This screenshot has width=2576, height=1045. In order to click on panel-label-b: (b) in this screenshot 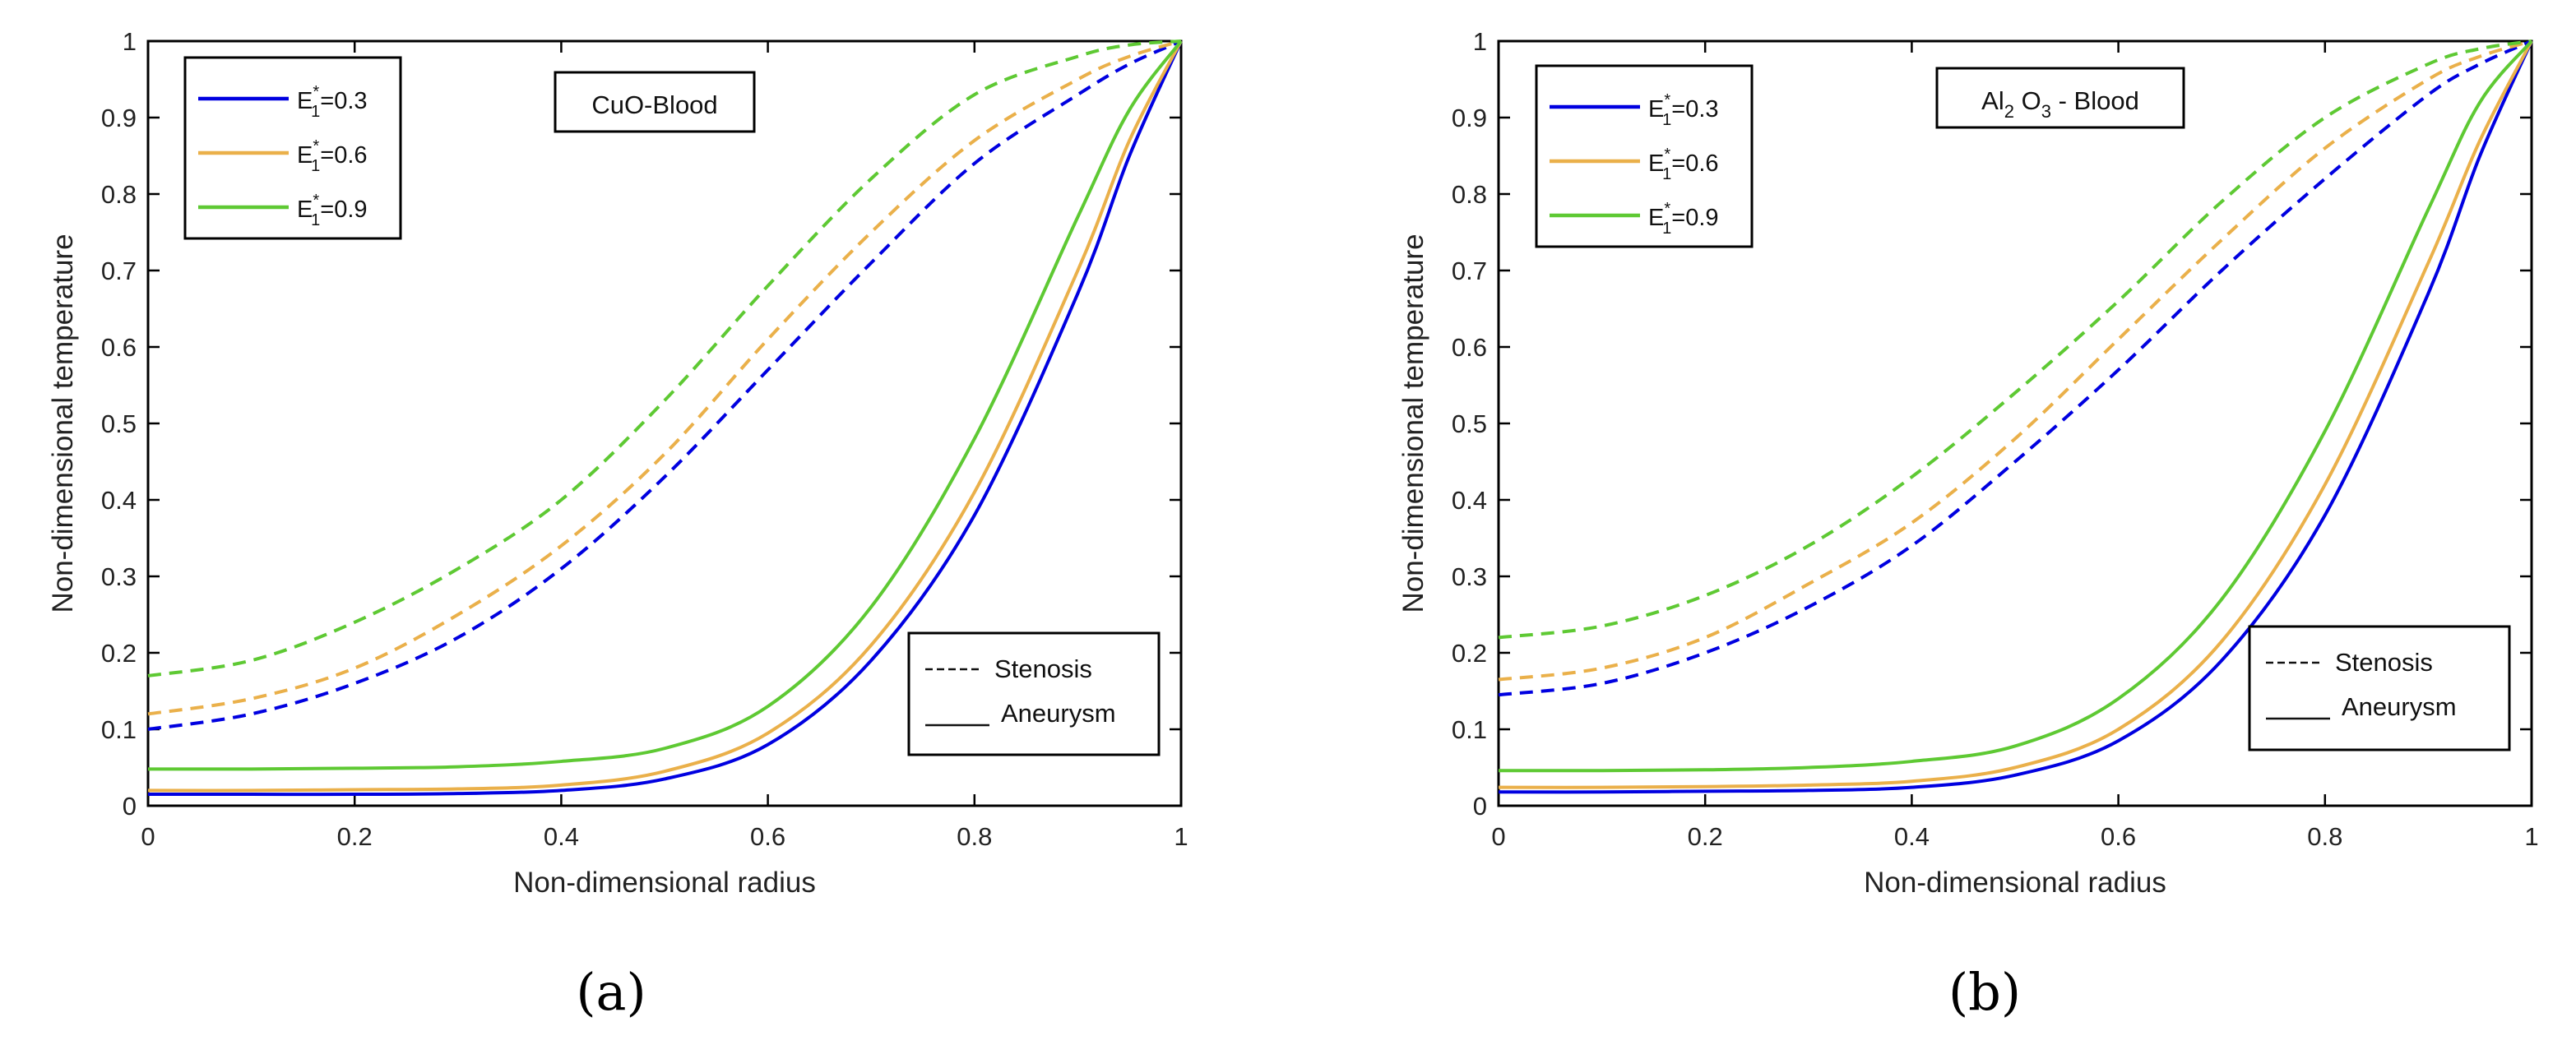, I will do `click(1985, 992)`.